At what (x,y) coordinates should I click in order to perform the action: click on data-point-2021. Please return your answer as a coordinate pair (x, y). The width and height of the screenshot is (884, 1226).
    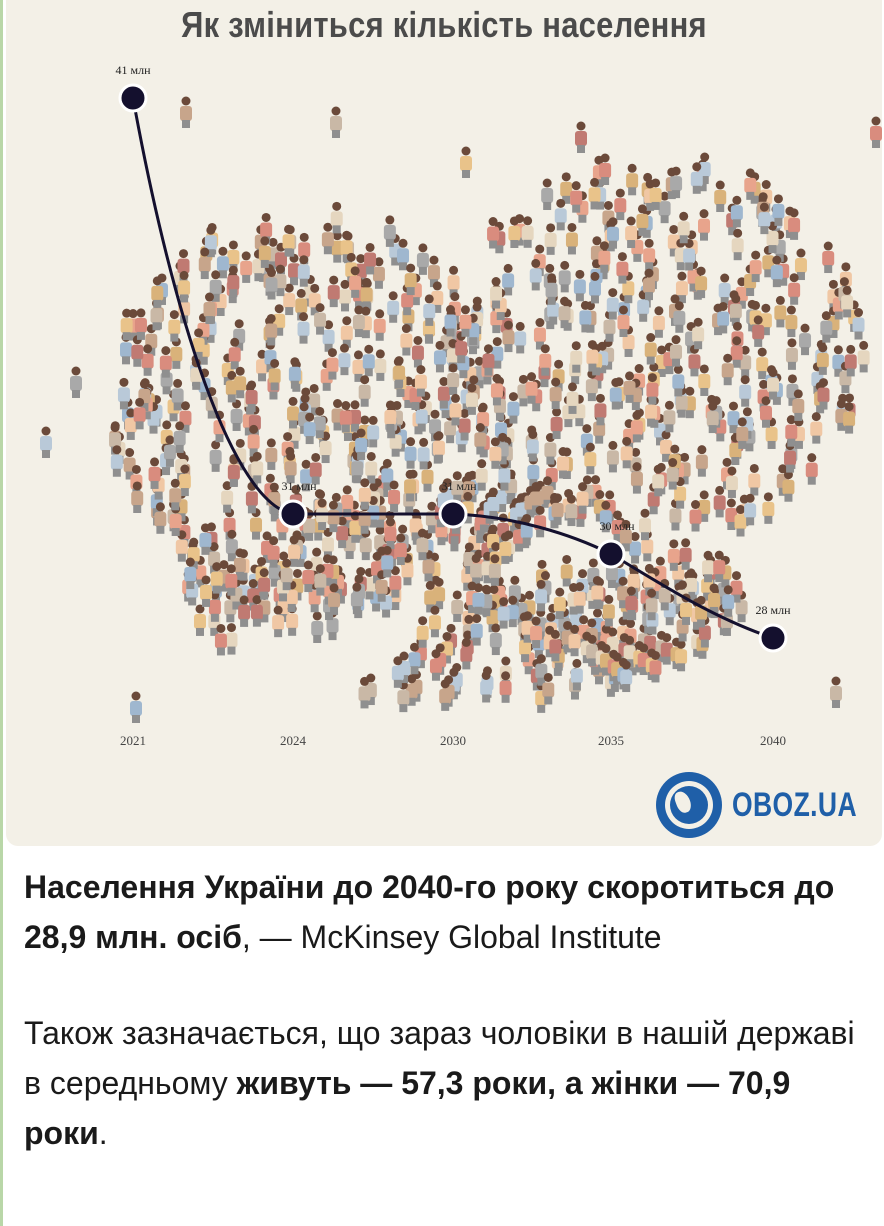
    Looking at the image, I should click on (133, 98).